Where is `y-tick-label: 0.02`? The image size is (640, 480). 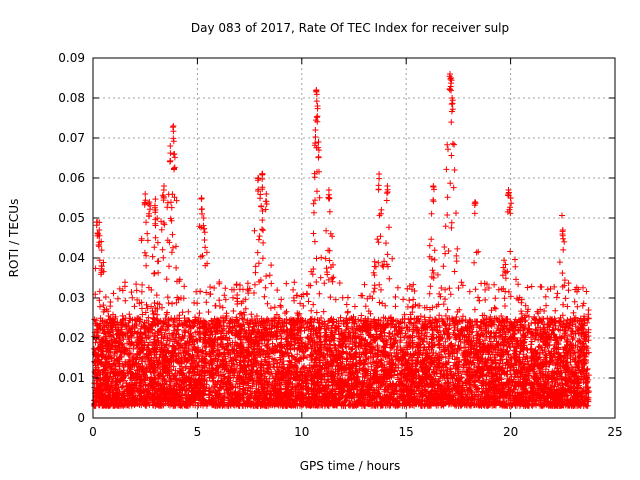 y-tick-label: 0.02 is located at coordinates (71, 338).